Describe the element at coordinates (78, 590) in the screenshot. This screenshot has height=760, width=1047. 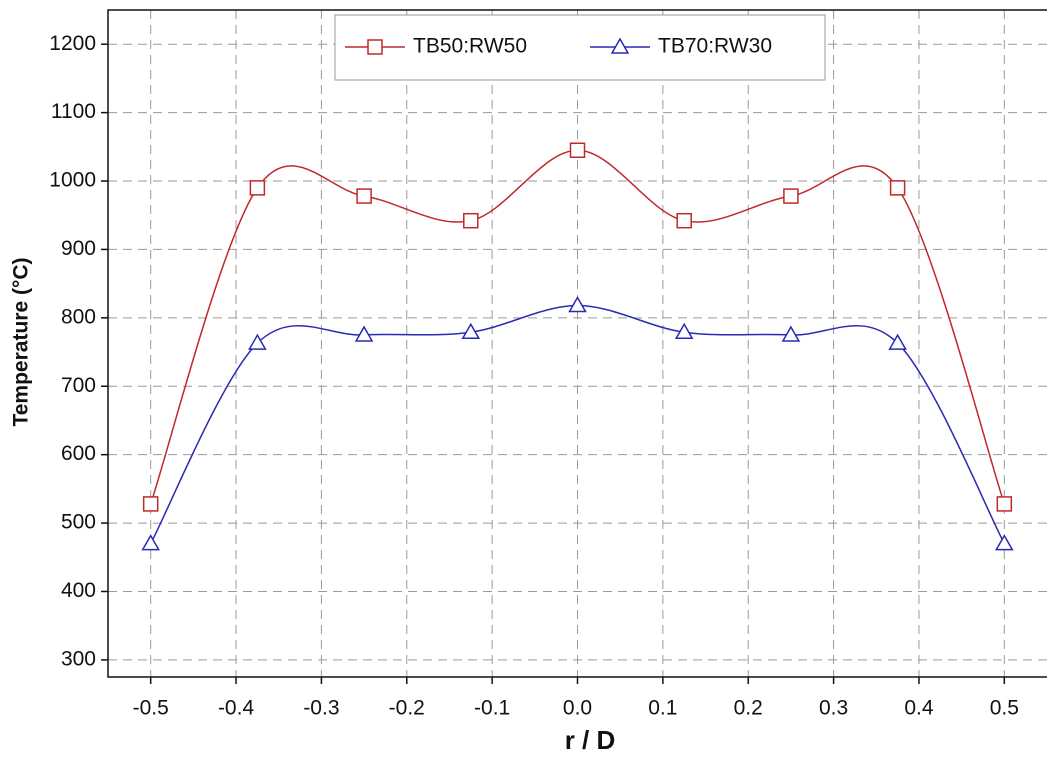
I see `y-tick-label: 400` at that location.